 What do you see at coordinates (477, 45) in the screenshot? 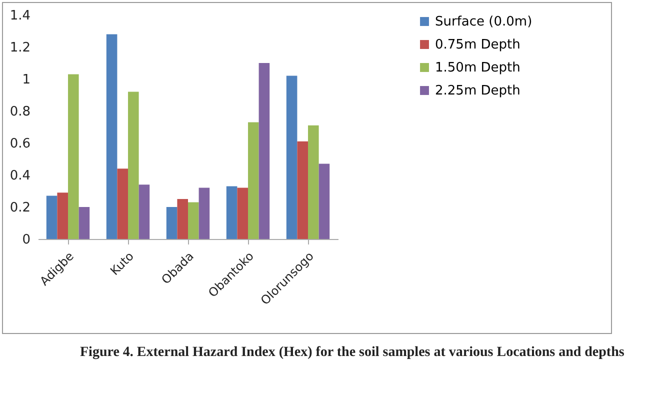
I see `legend-label: 0.75m Depth` at bounding box center [477, 45].